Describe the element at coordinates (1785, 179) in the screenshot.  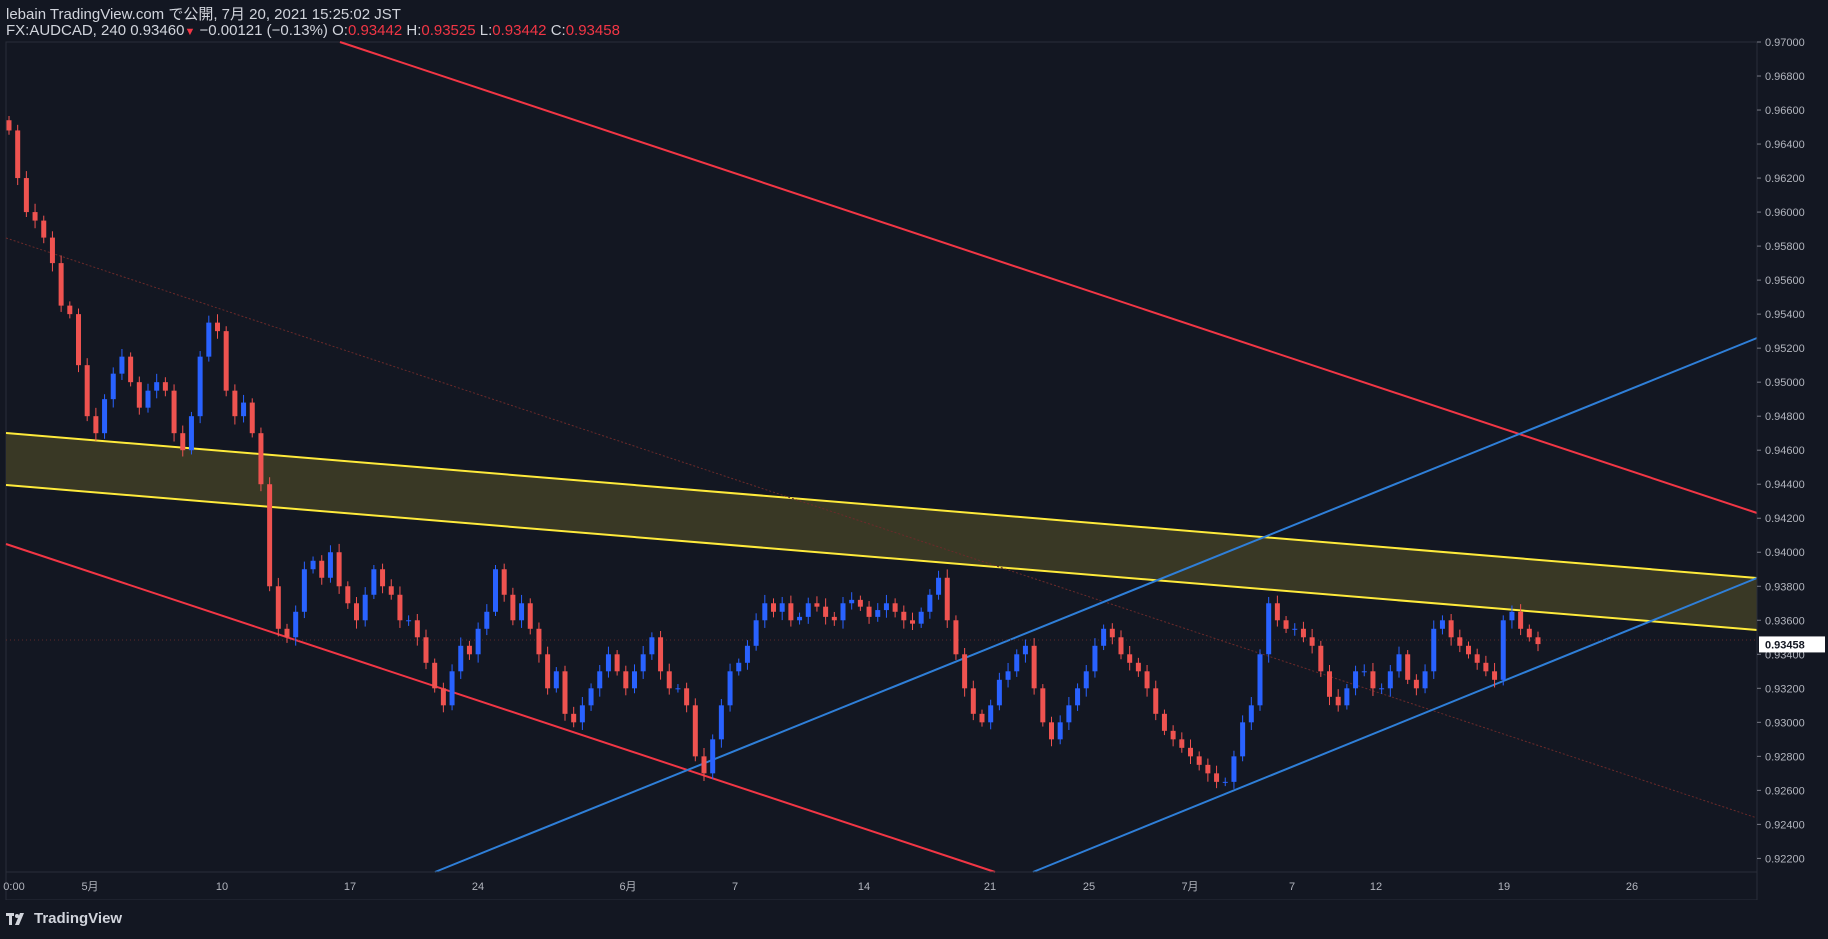
I see `price-tick-label: 0.96200` at that location.